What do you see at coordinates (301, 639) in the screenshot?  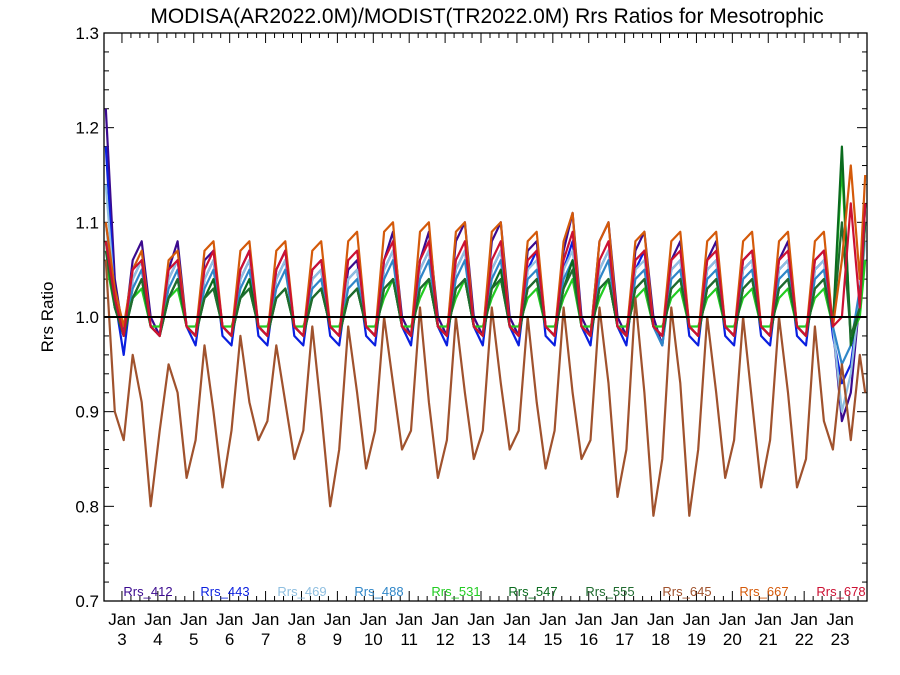 I see `x-tick-label-year: 8` at bounding box center [301, 639].